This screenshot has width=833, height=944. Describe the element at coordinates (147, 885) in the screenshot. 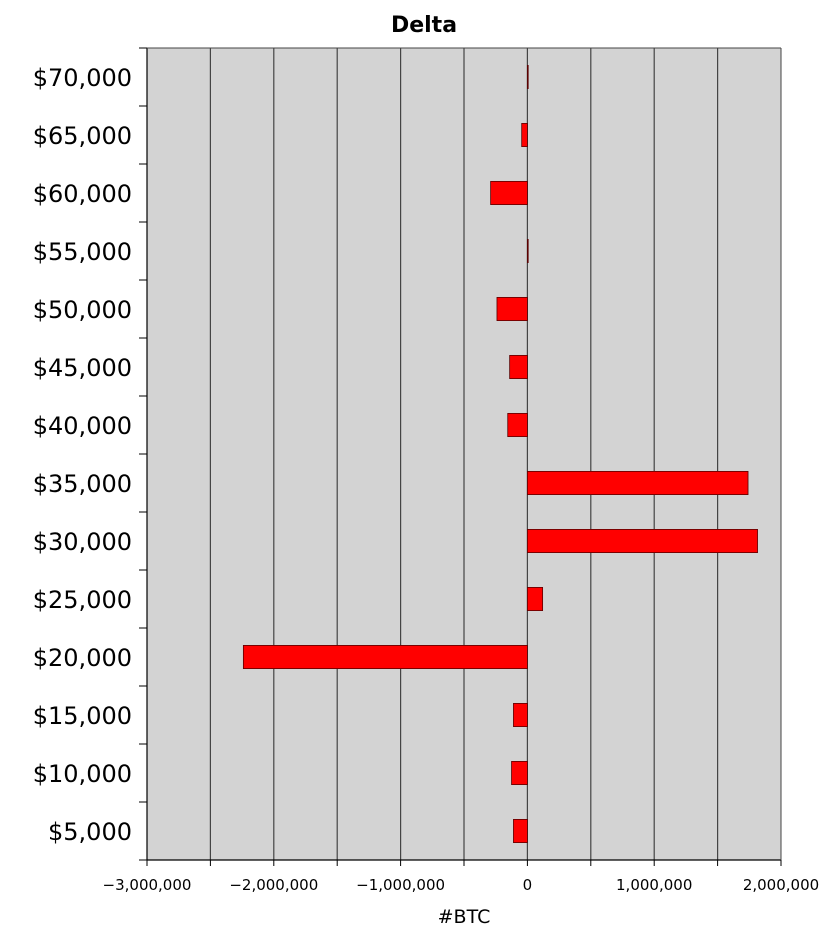

I see `x-tick-label: −3,000,000` at that location.